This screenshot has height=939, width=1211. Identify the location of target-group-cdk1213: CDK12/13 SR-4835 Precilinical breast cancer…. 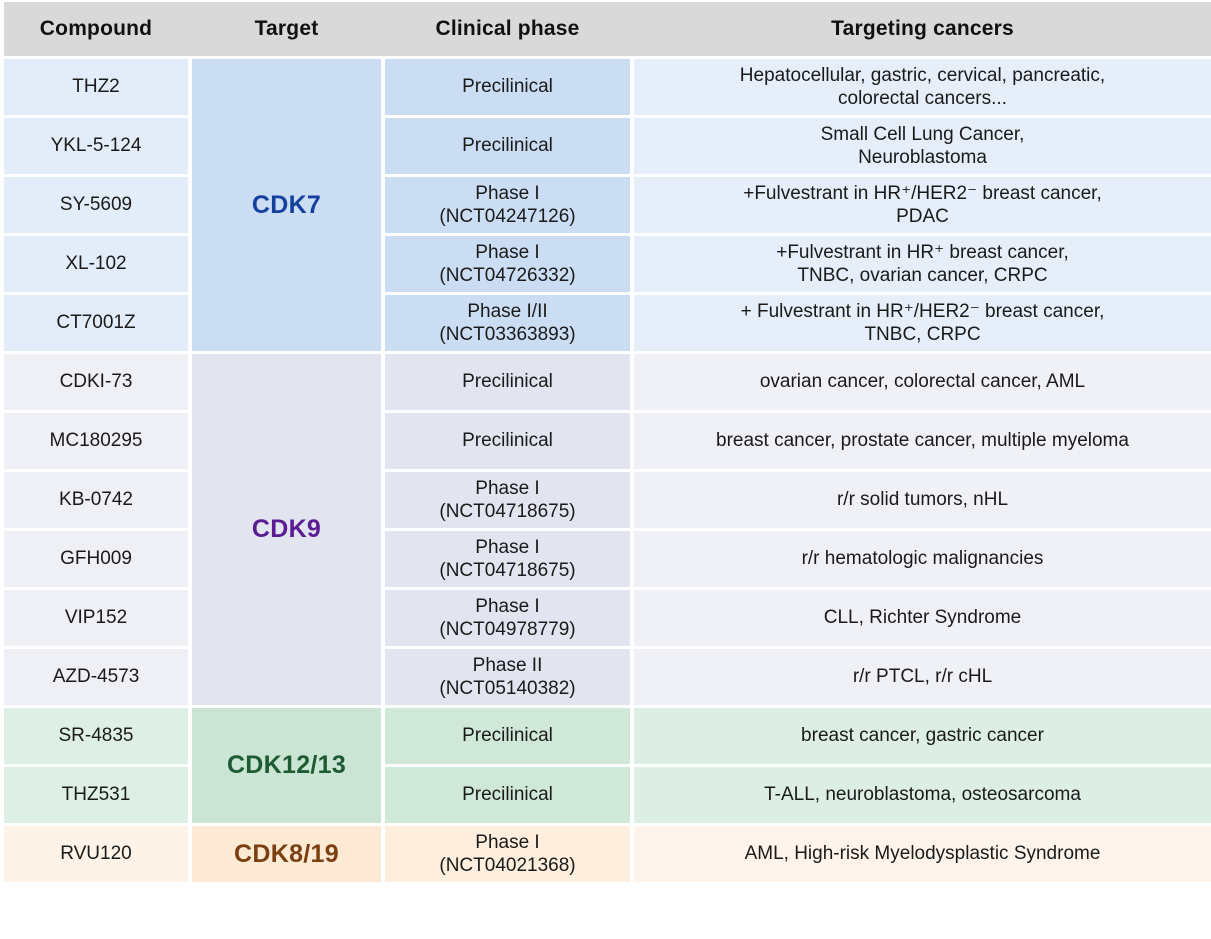
(607, 765).